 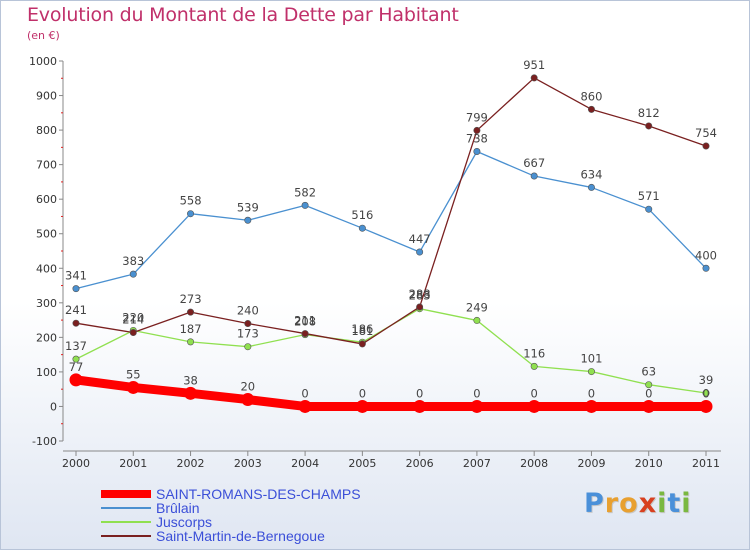 I want to click on data-label: 383, so click(x=133, y=261).